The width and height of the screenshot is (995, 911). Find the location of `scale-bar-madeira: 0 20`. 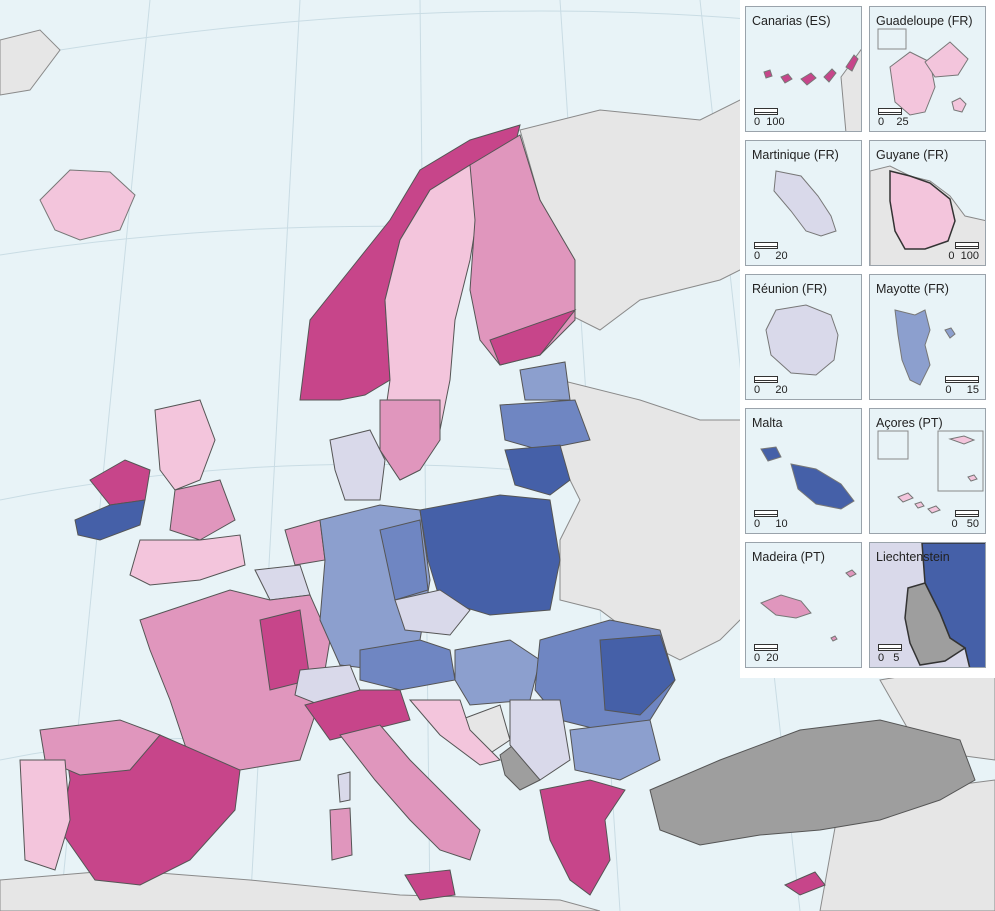

scale-bar-madeira: 0 20 is located at coordinates (766, 654).